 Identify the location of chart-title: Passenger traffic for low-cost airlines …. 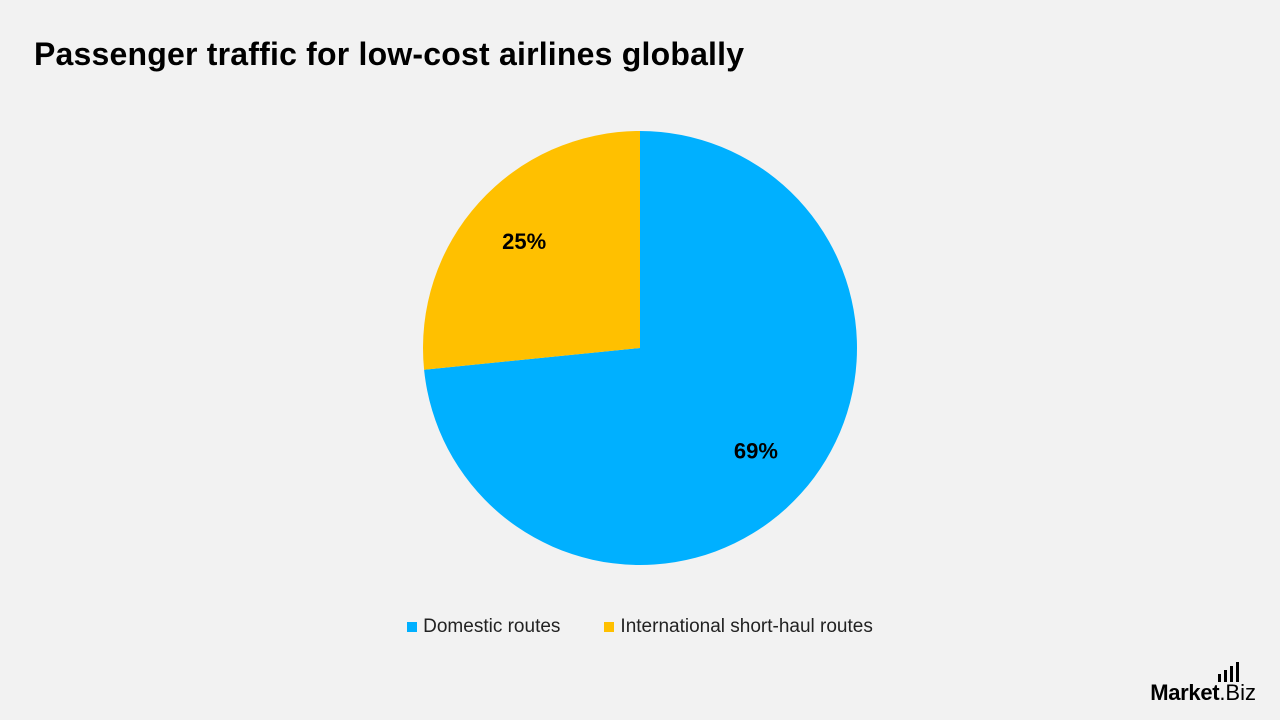
(389, 54).